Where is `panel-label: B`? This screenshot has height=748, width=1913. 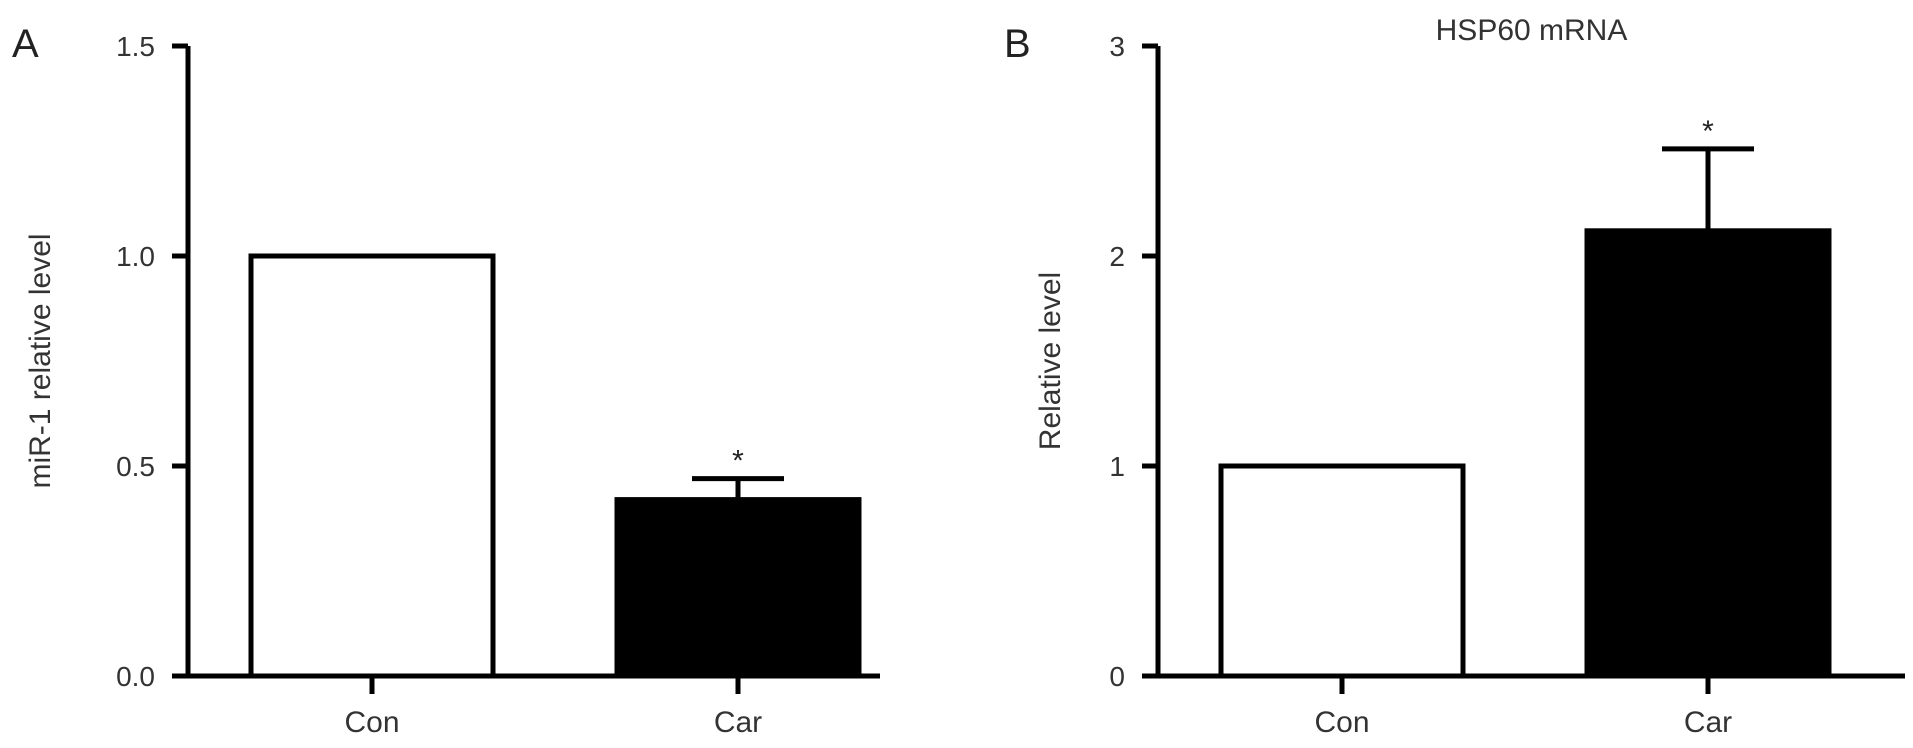 panel-label: B is located at coordinates (1017, 44).